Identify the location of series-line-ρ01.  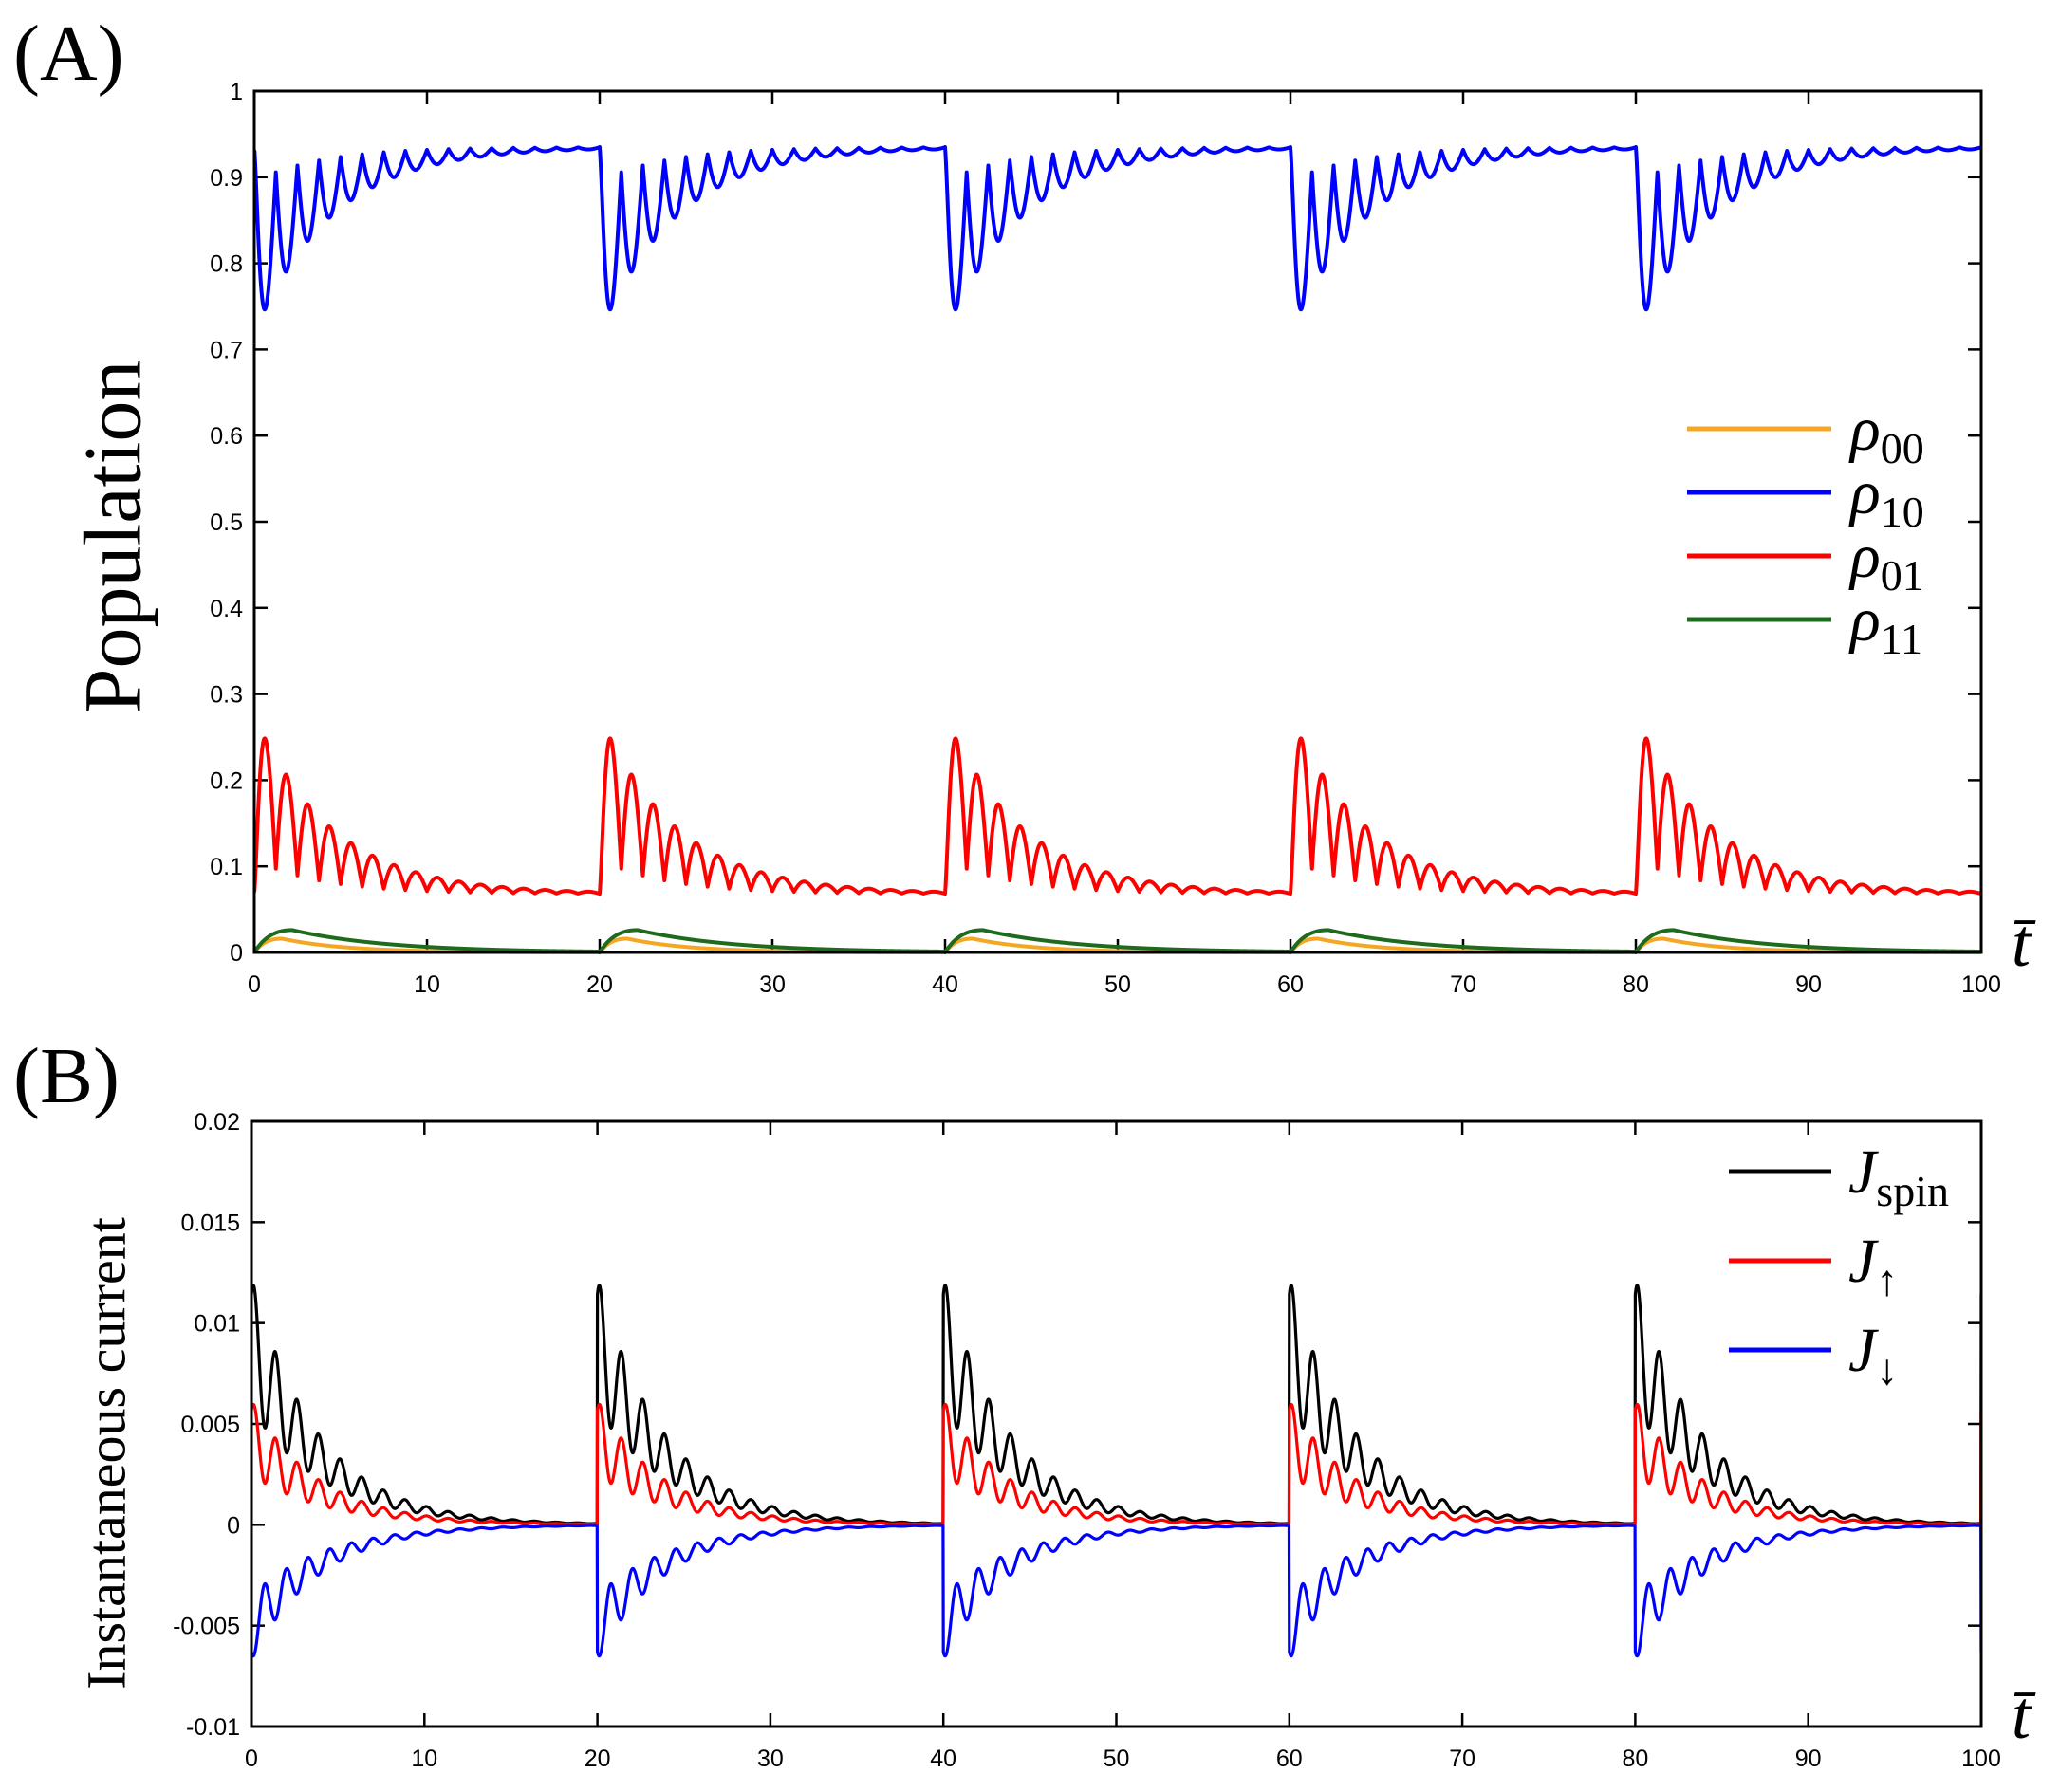
(1118, 816).